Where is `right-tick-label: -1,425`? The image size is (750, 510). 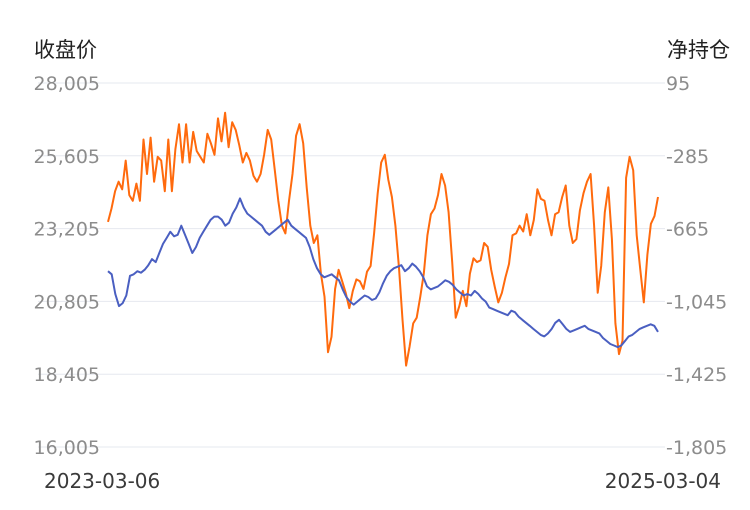
right-tick-label: -1,425 is located at coordinates (696, 375).